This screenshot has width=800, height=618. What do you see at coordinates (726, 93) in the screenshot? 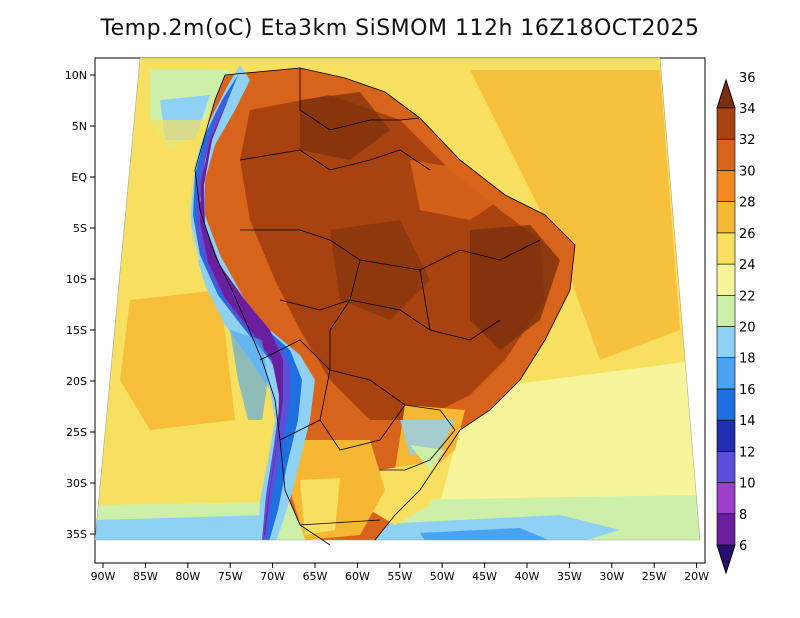
I see `colorbar-top-arrow` at bounding box center [726, 93].